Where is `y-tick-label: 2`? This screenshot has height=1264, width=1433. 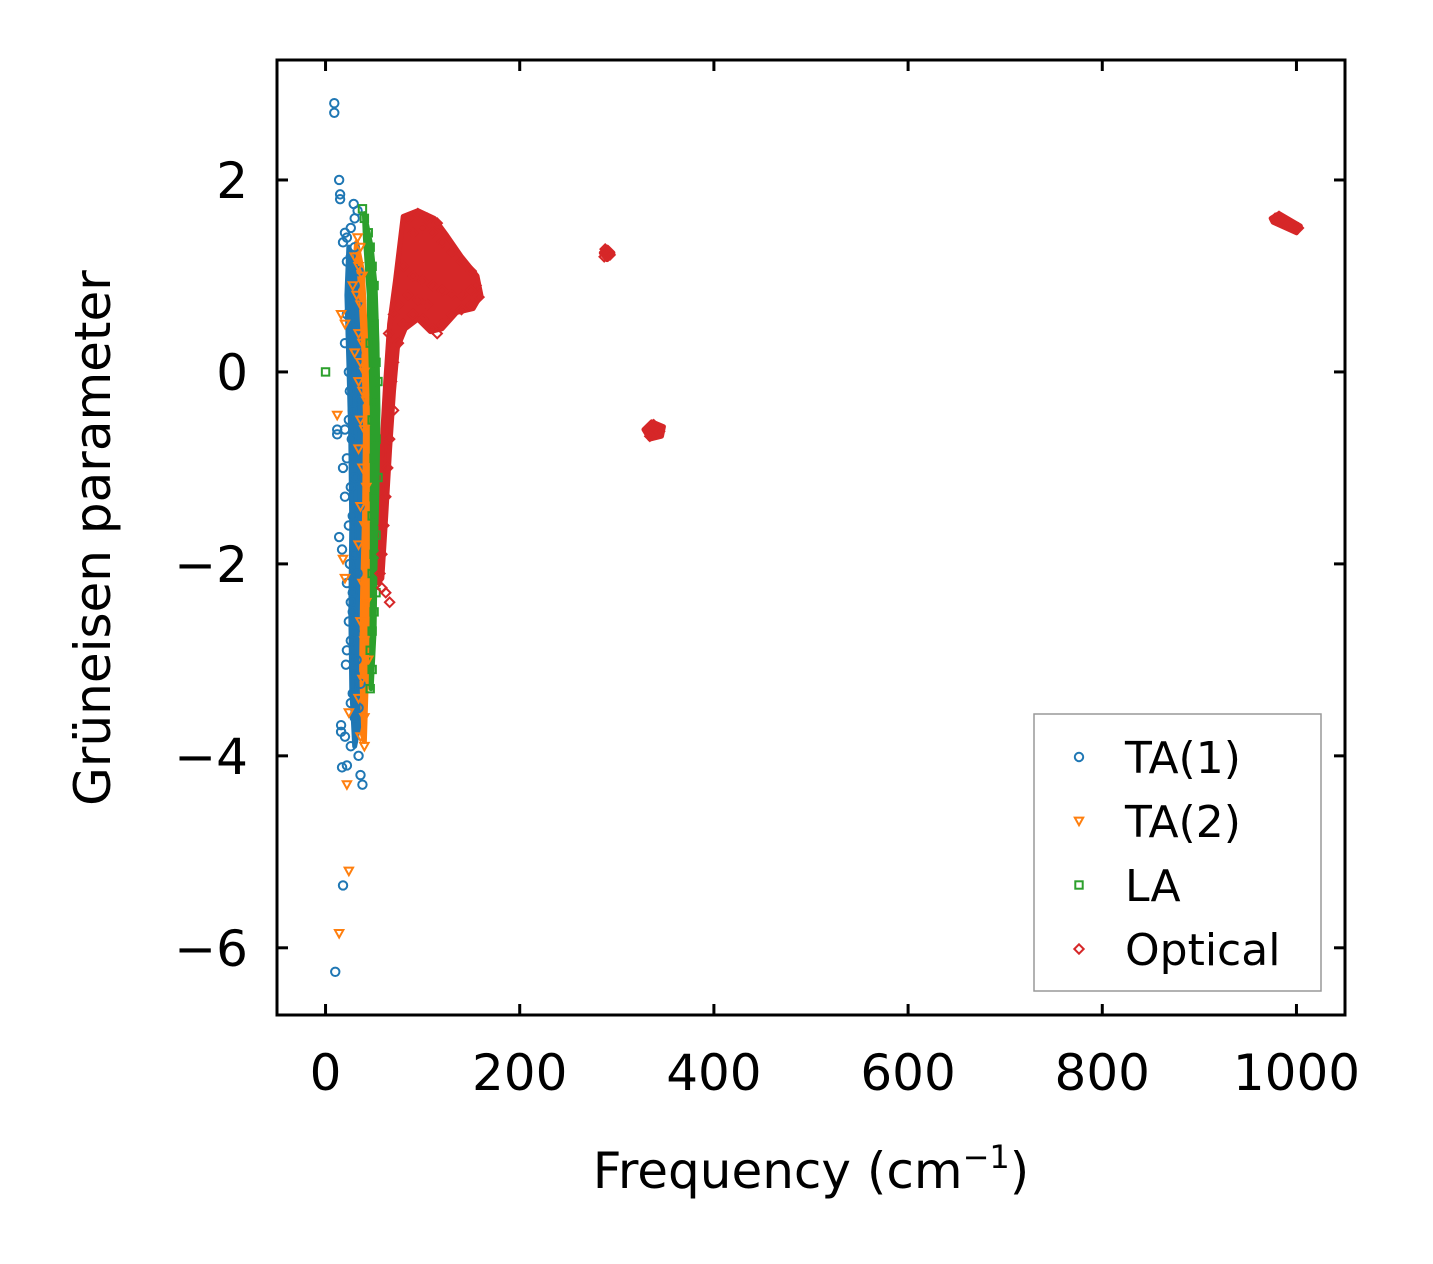
y-tick-label: 2 is located at coordinates (232, 181).